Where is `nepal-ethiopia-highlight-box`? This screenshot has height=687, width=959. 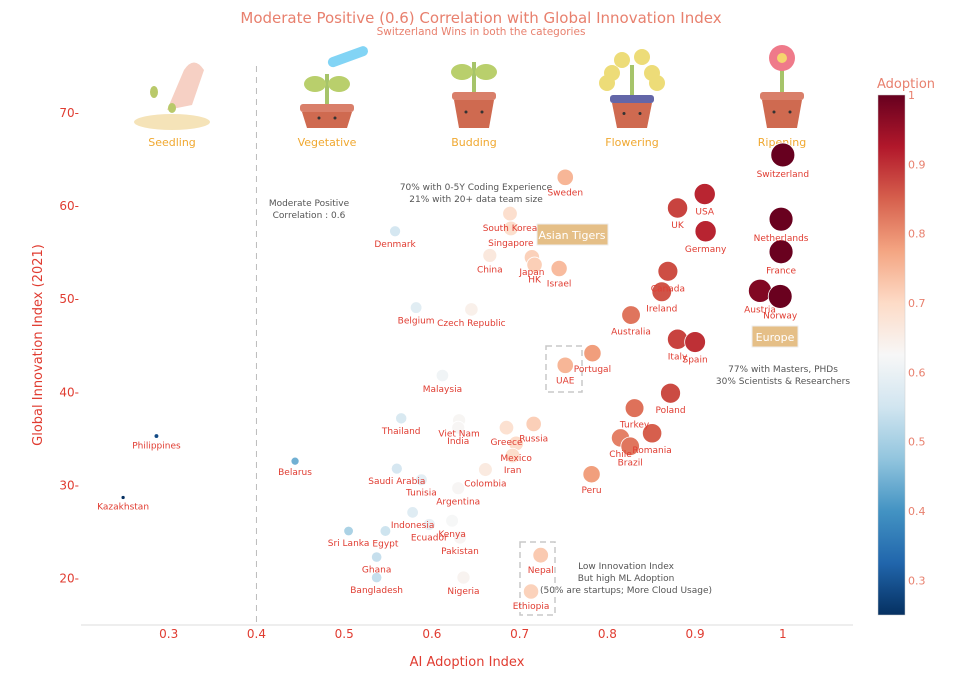 nepal-ethiopia-highlight-box is located at coordinates (537, 578).